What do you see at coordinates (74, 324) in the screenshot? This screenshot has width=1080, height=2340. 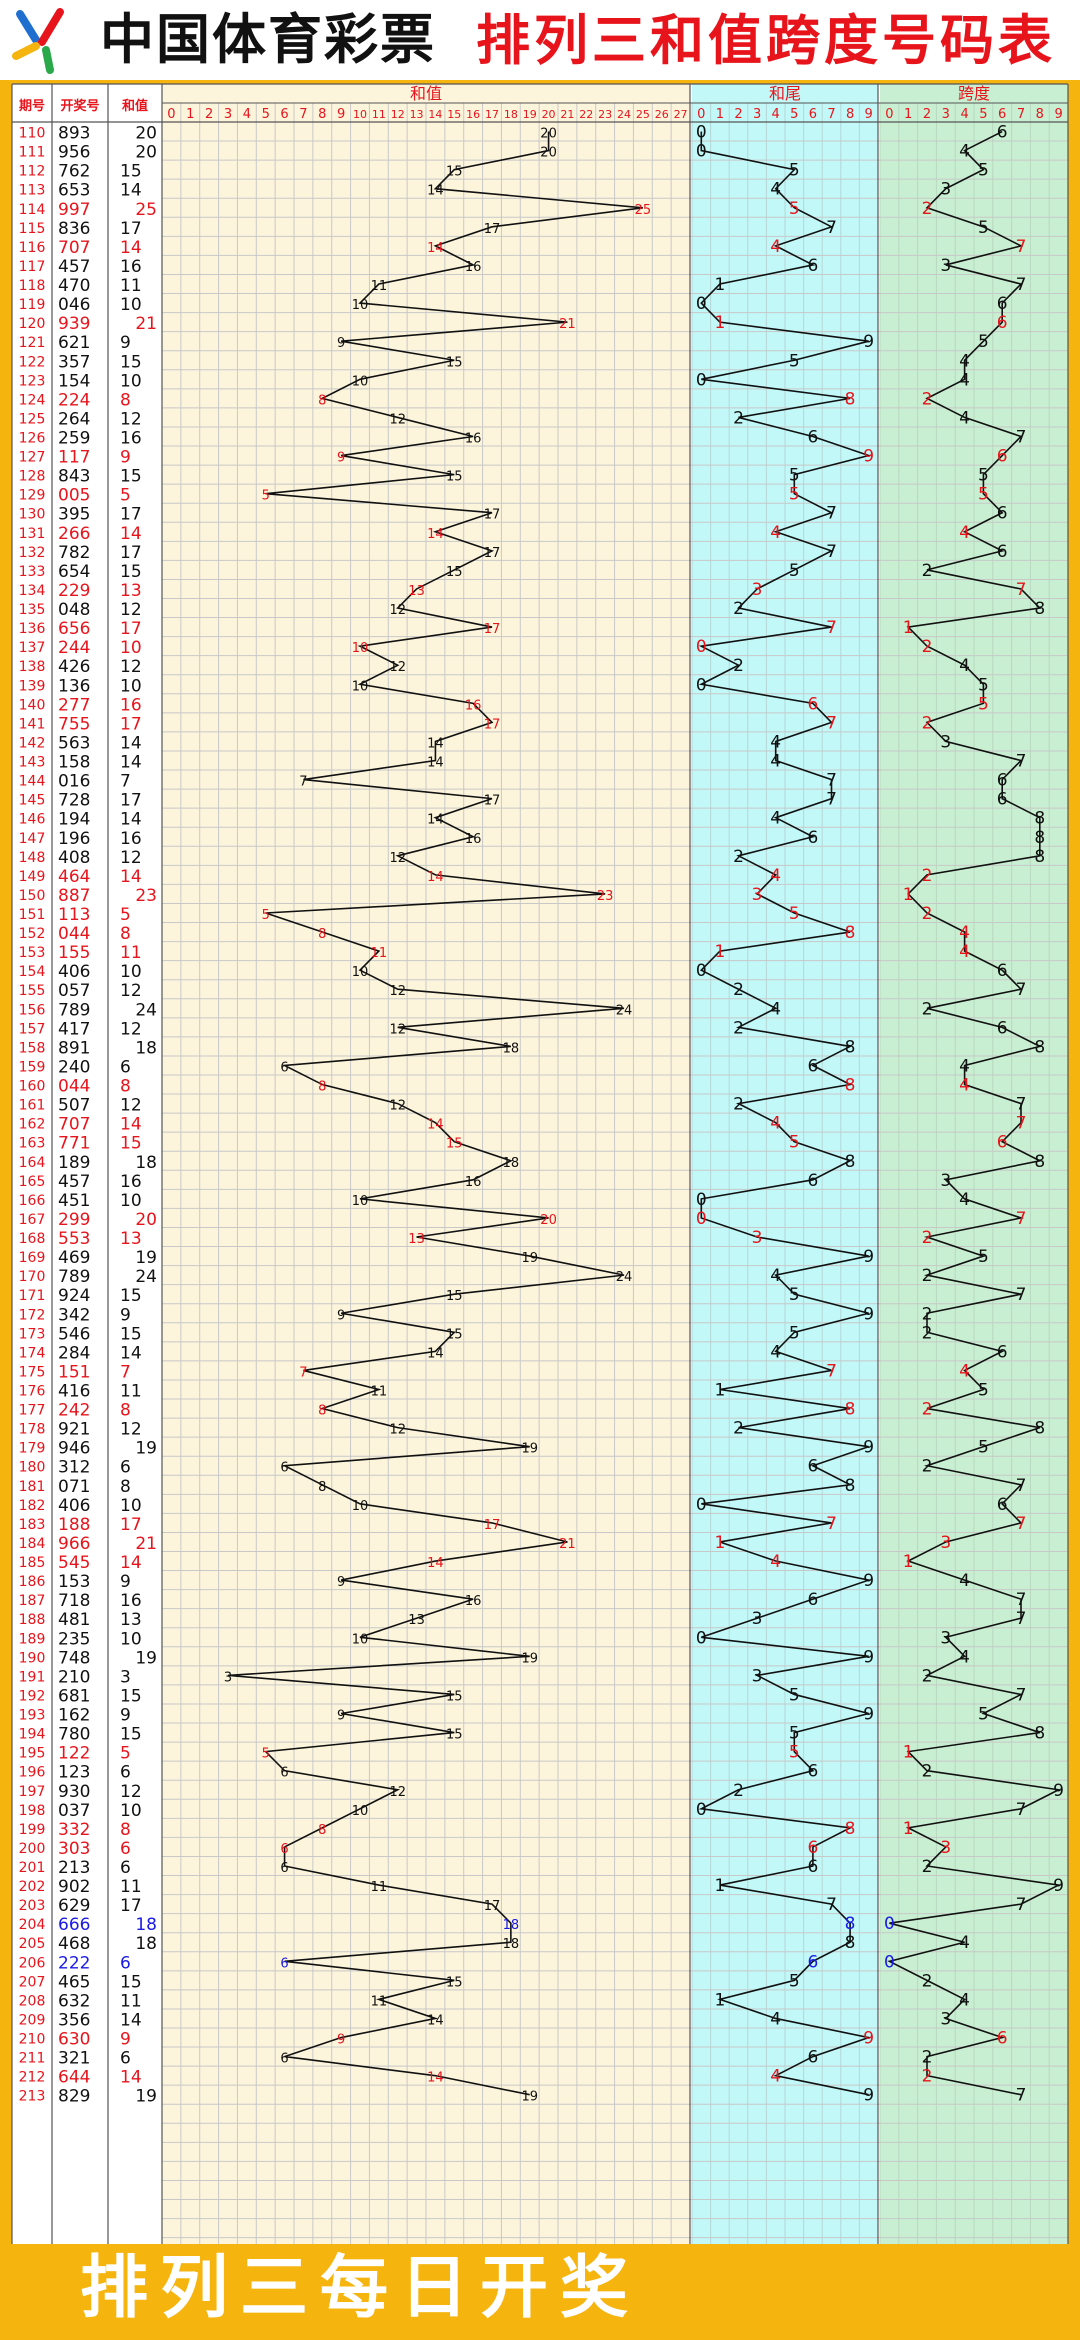 I see `draw-number: 939` at bounding box center [74, 324].